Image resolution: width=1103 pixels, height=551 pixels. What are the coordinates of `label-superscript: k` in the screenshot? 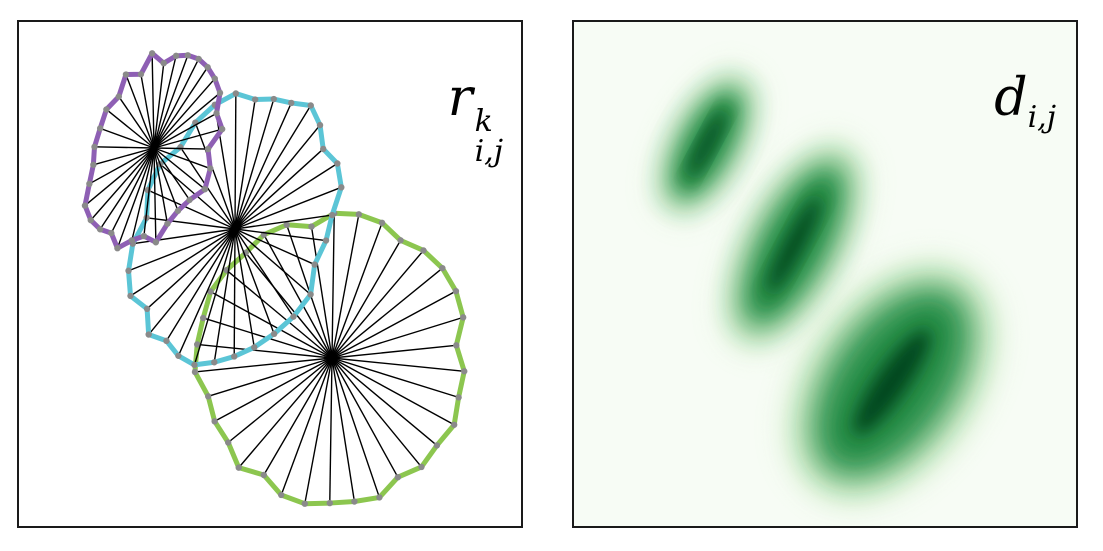 It's located at (483, 121).